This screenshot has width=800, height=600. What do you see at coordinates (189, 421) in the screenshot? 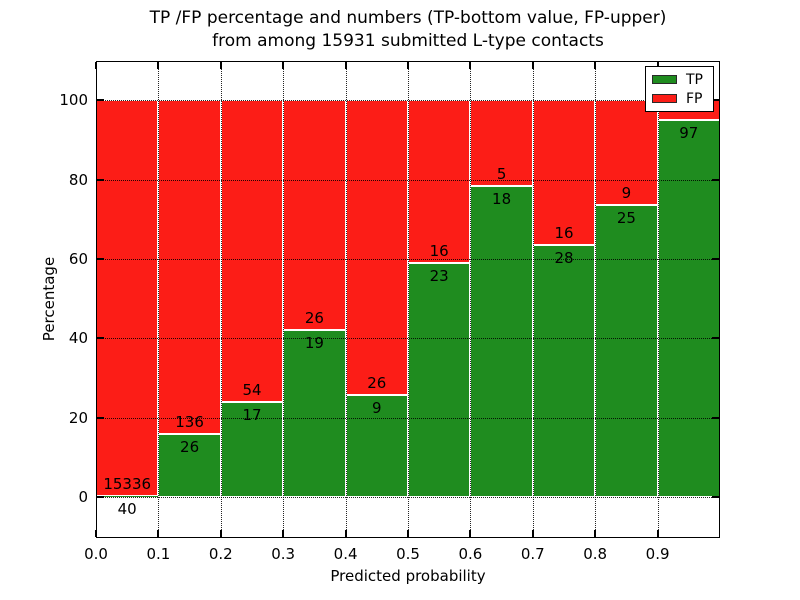
I see `fp-count-label: 136` at bounding box center [189, 421].